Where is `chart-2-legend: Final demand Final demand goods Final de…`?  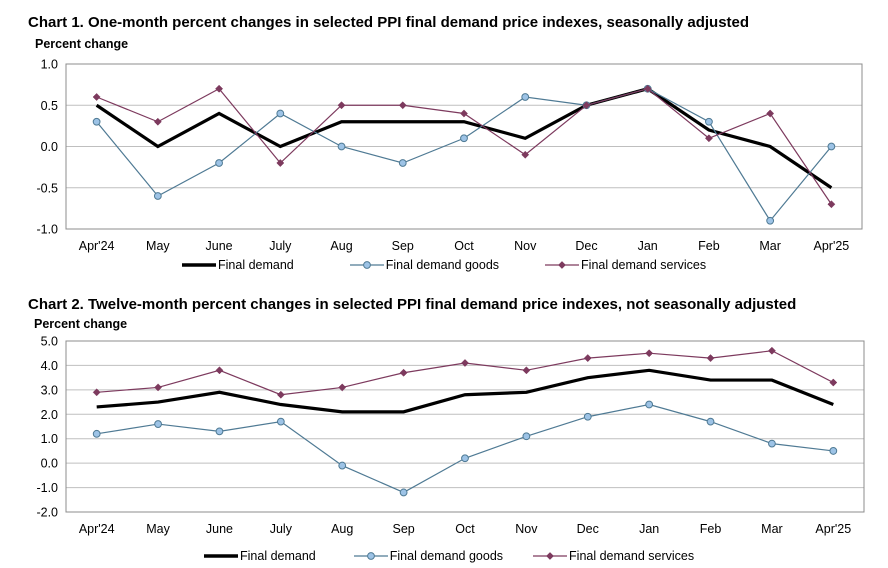 chart-2-legend: Final demand Final demand goods Final de… is located at coordinates (449, 556).